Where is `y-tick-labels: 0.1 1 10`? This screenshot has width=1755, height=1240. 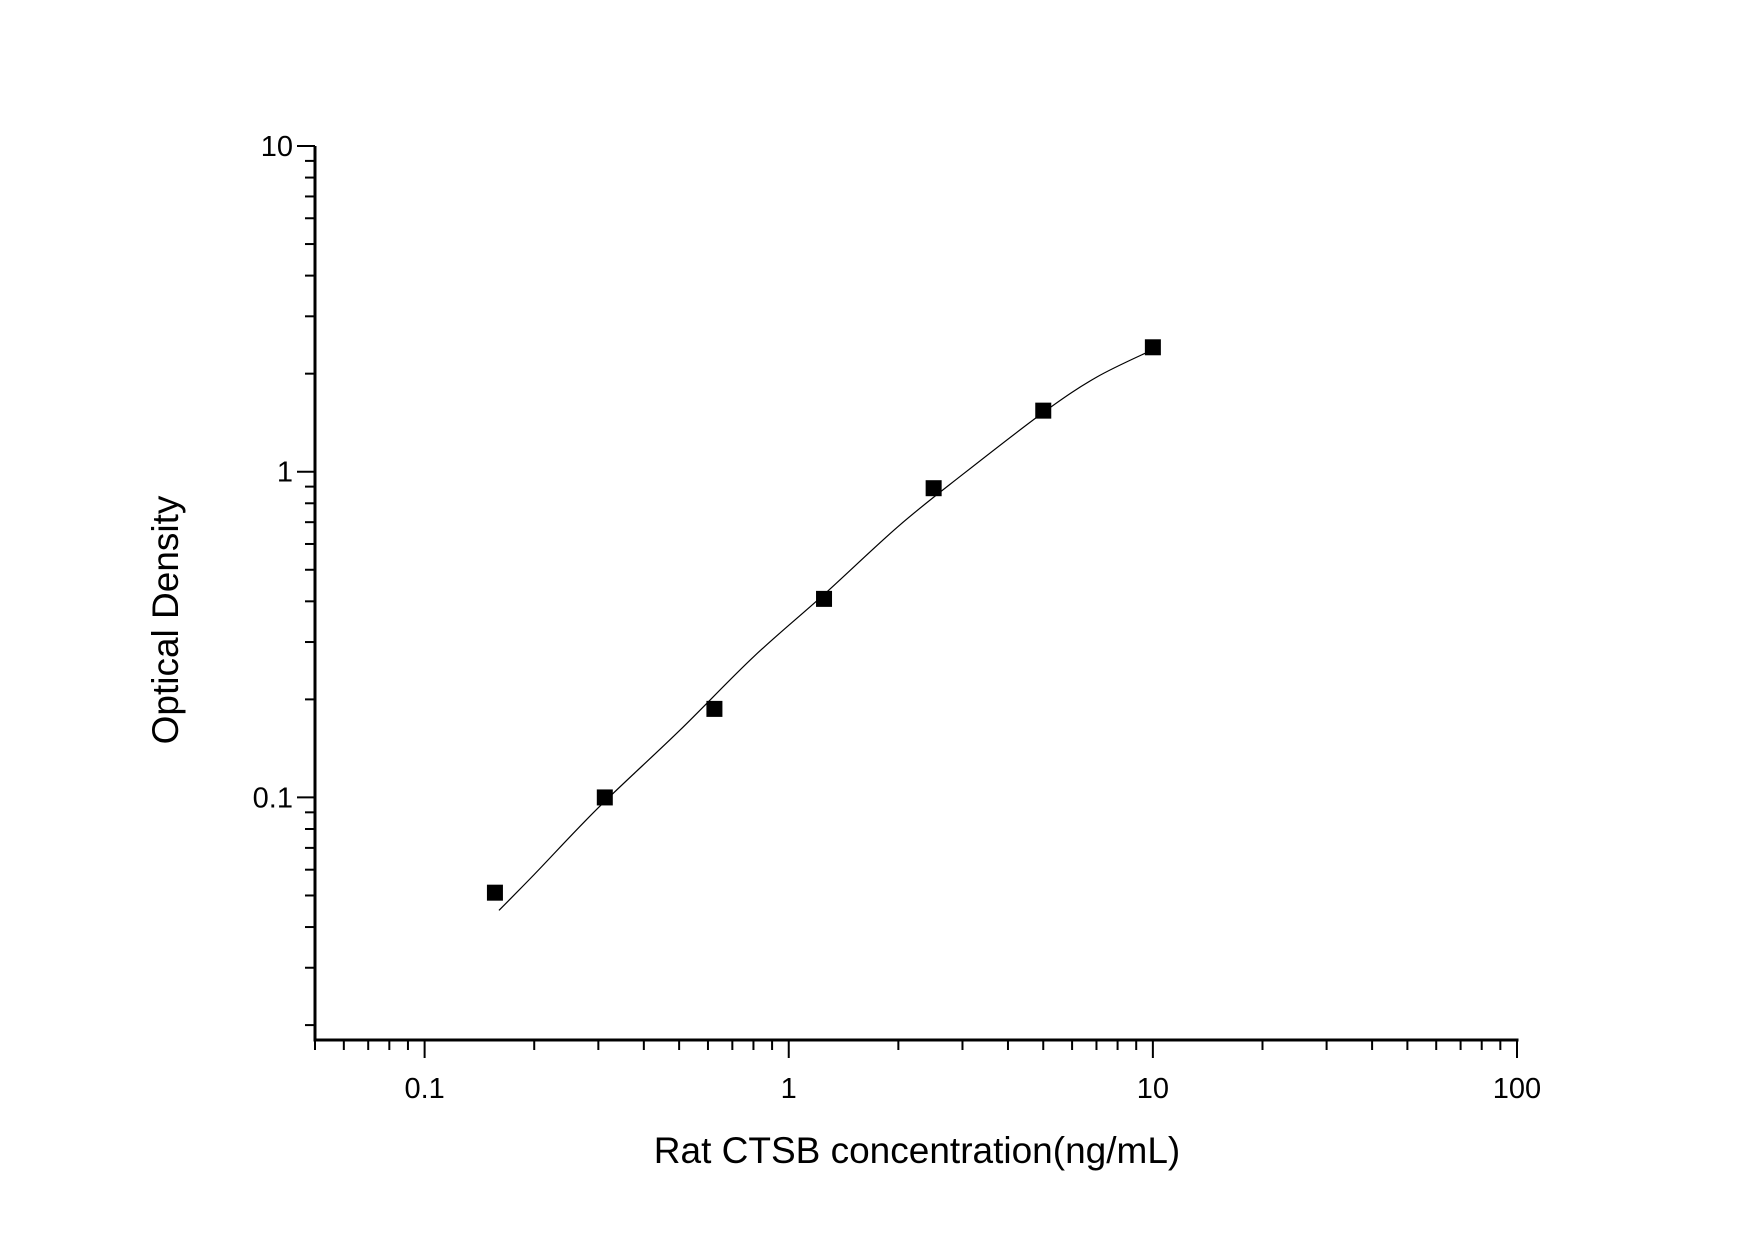
y-tick-labels: 0.1 1 10 is located at coordinates (273, 472).